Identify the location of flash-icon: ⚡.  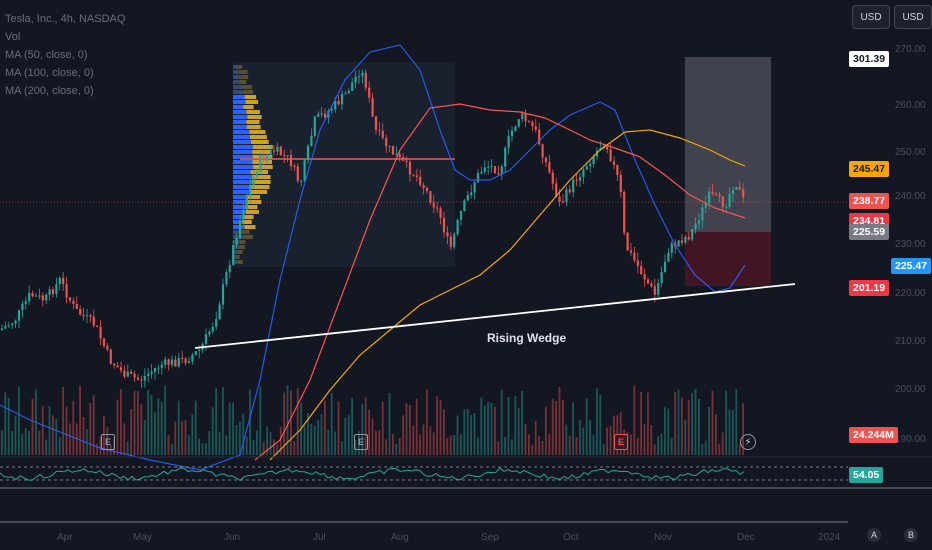
(748, 442).